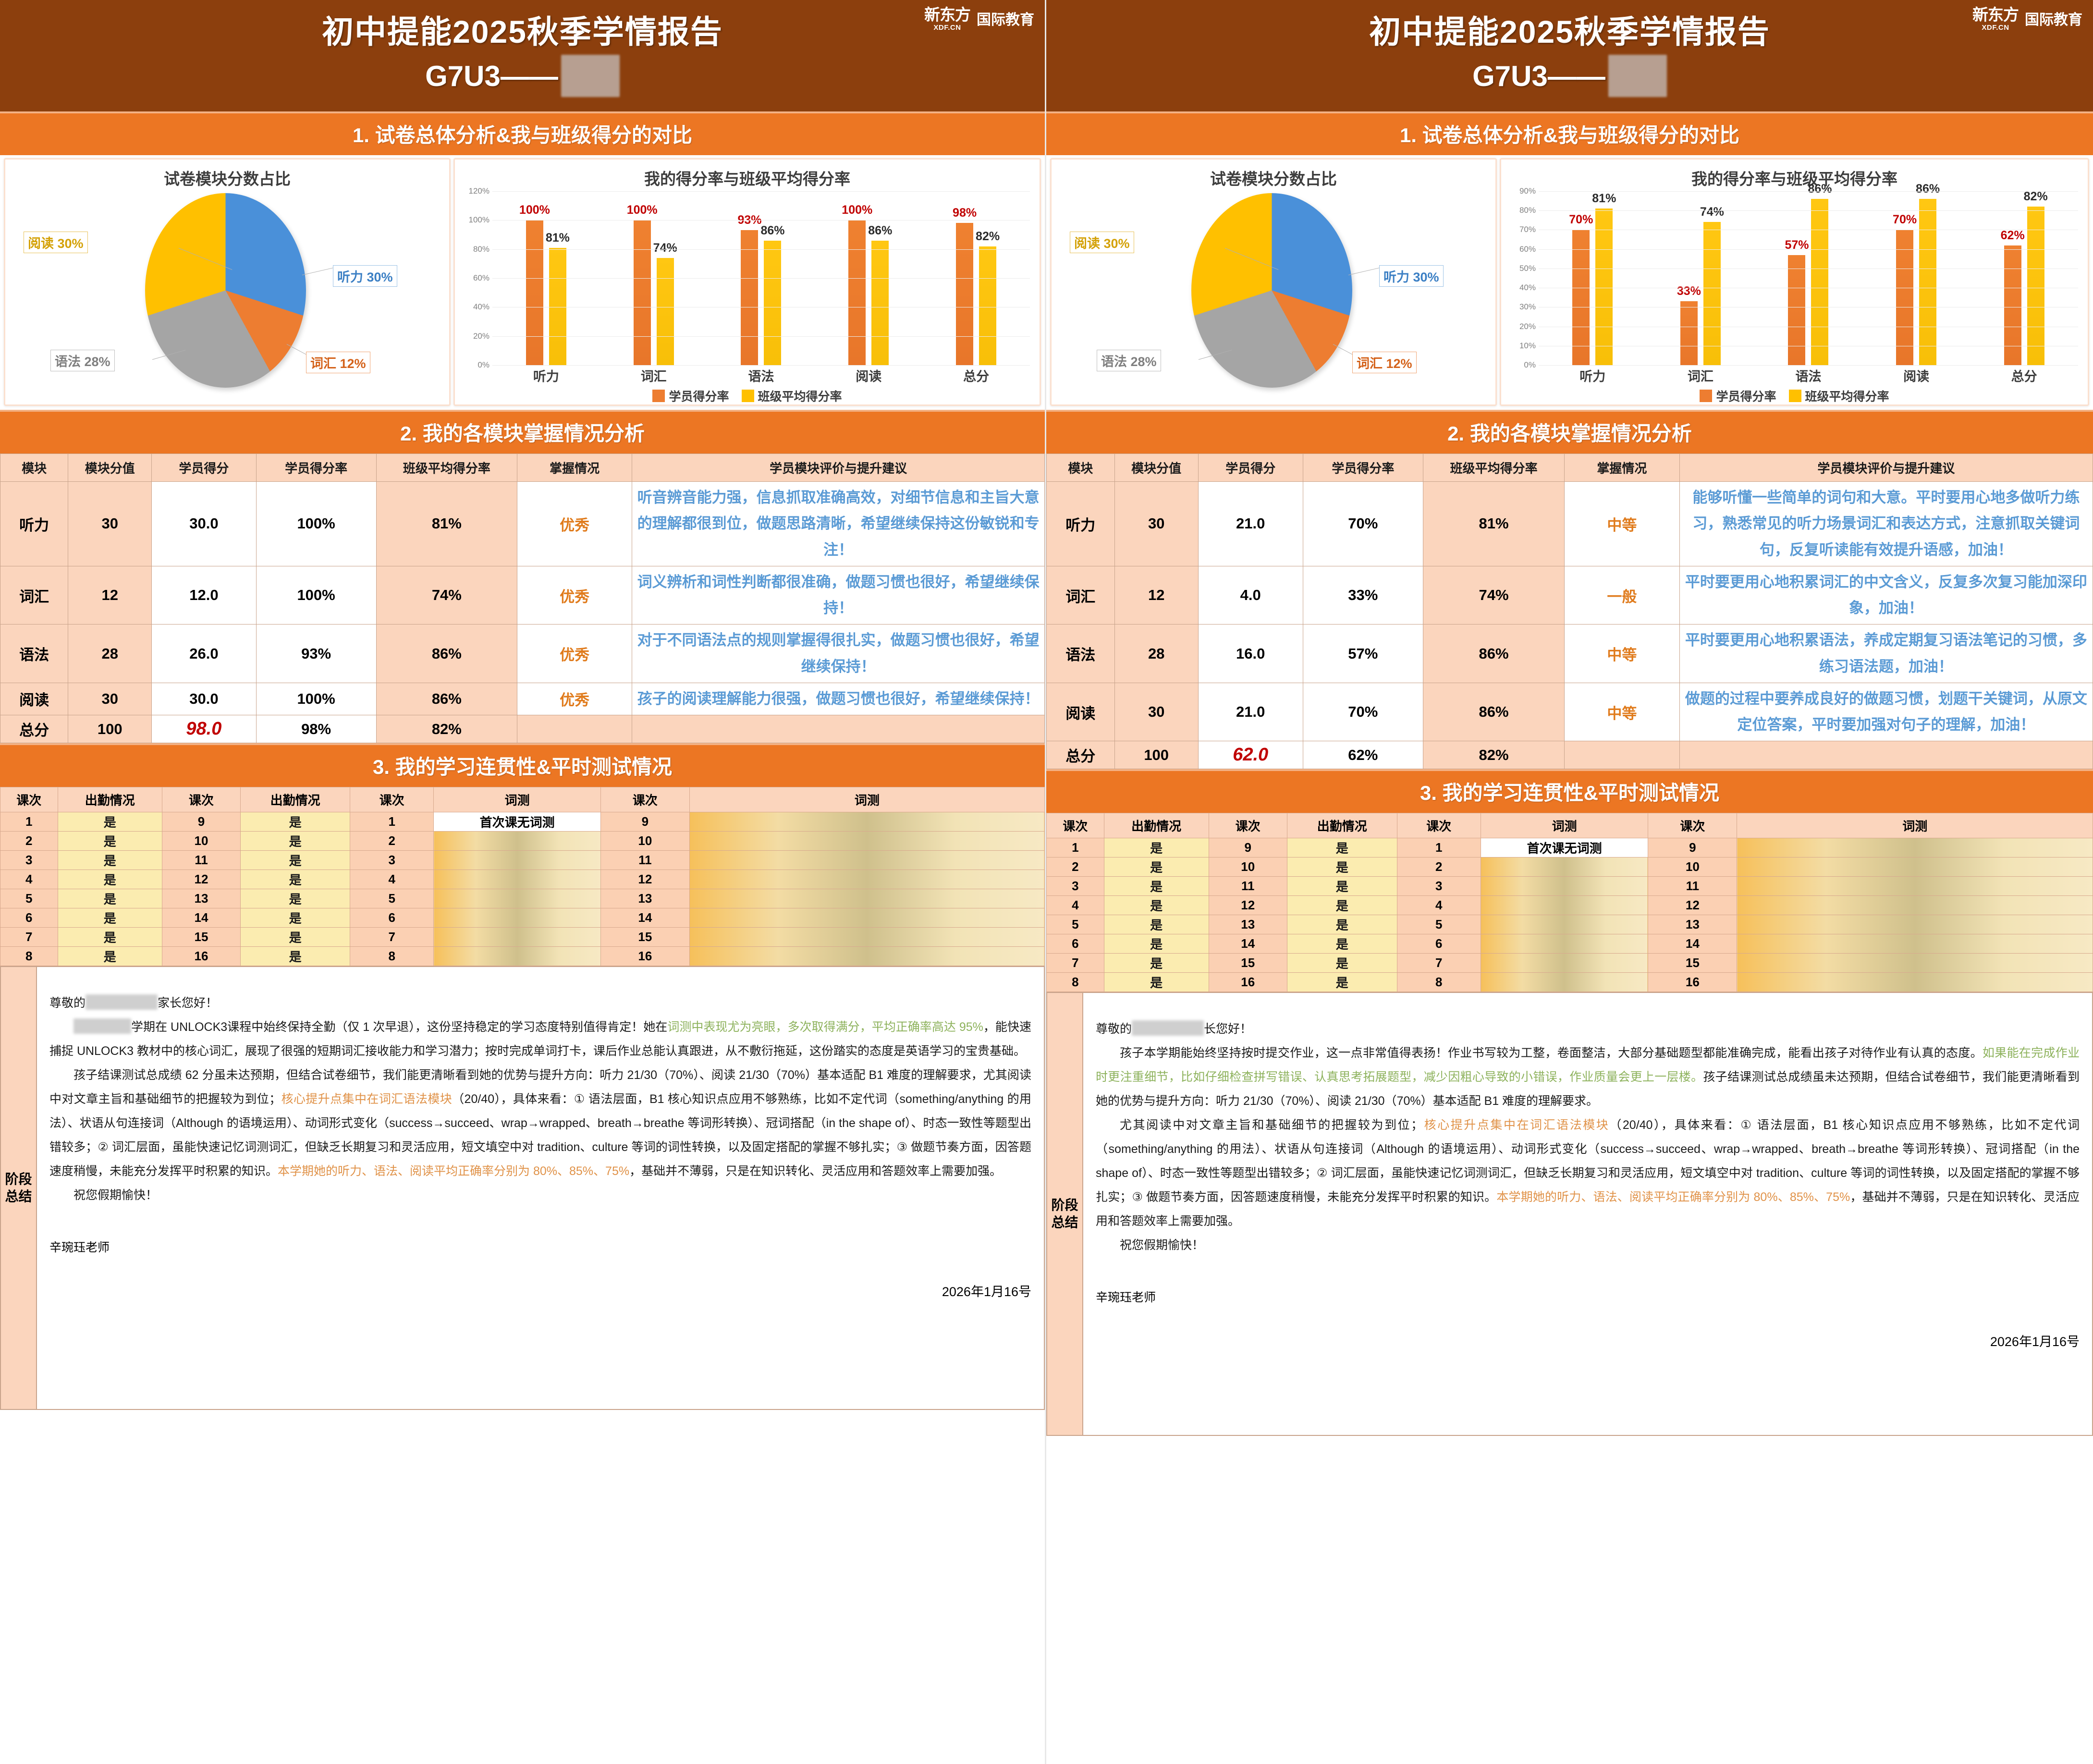 This screenshot has width=2093, height=1764. What do you see at coordinates (204, 699) in the screenshot?
I see `cell-student-score: 30.0` at bounding box center [204, 699].